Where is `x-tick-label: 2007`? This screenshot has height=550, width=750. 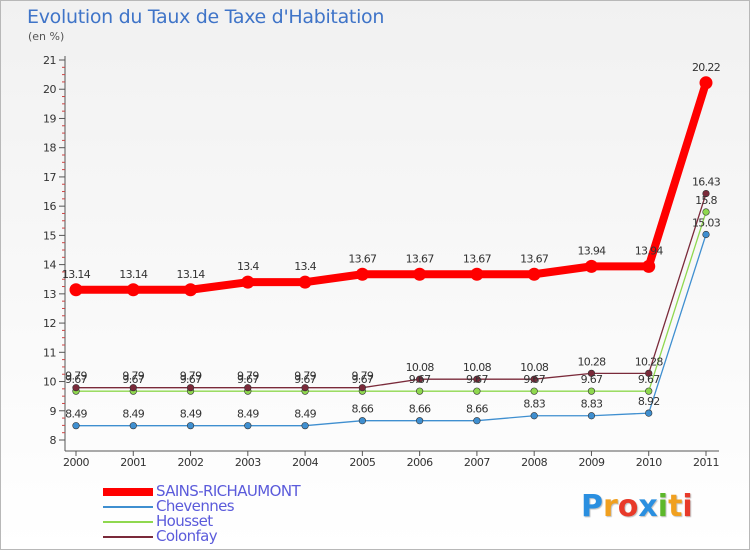
x-tick-label: 2007 is located at coordinates (477, 462).